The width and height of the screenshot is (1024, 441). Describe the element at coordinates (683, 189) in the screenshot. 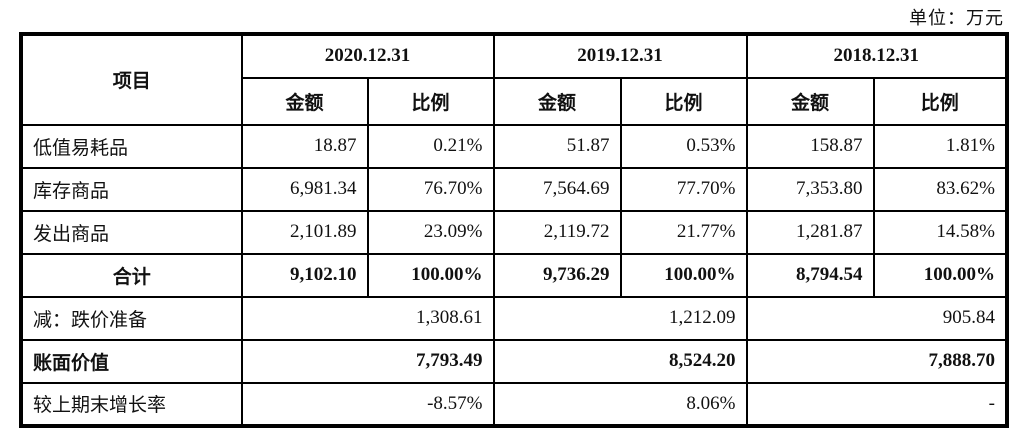

I see `ratio-cell: 77.70%` at that location.